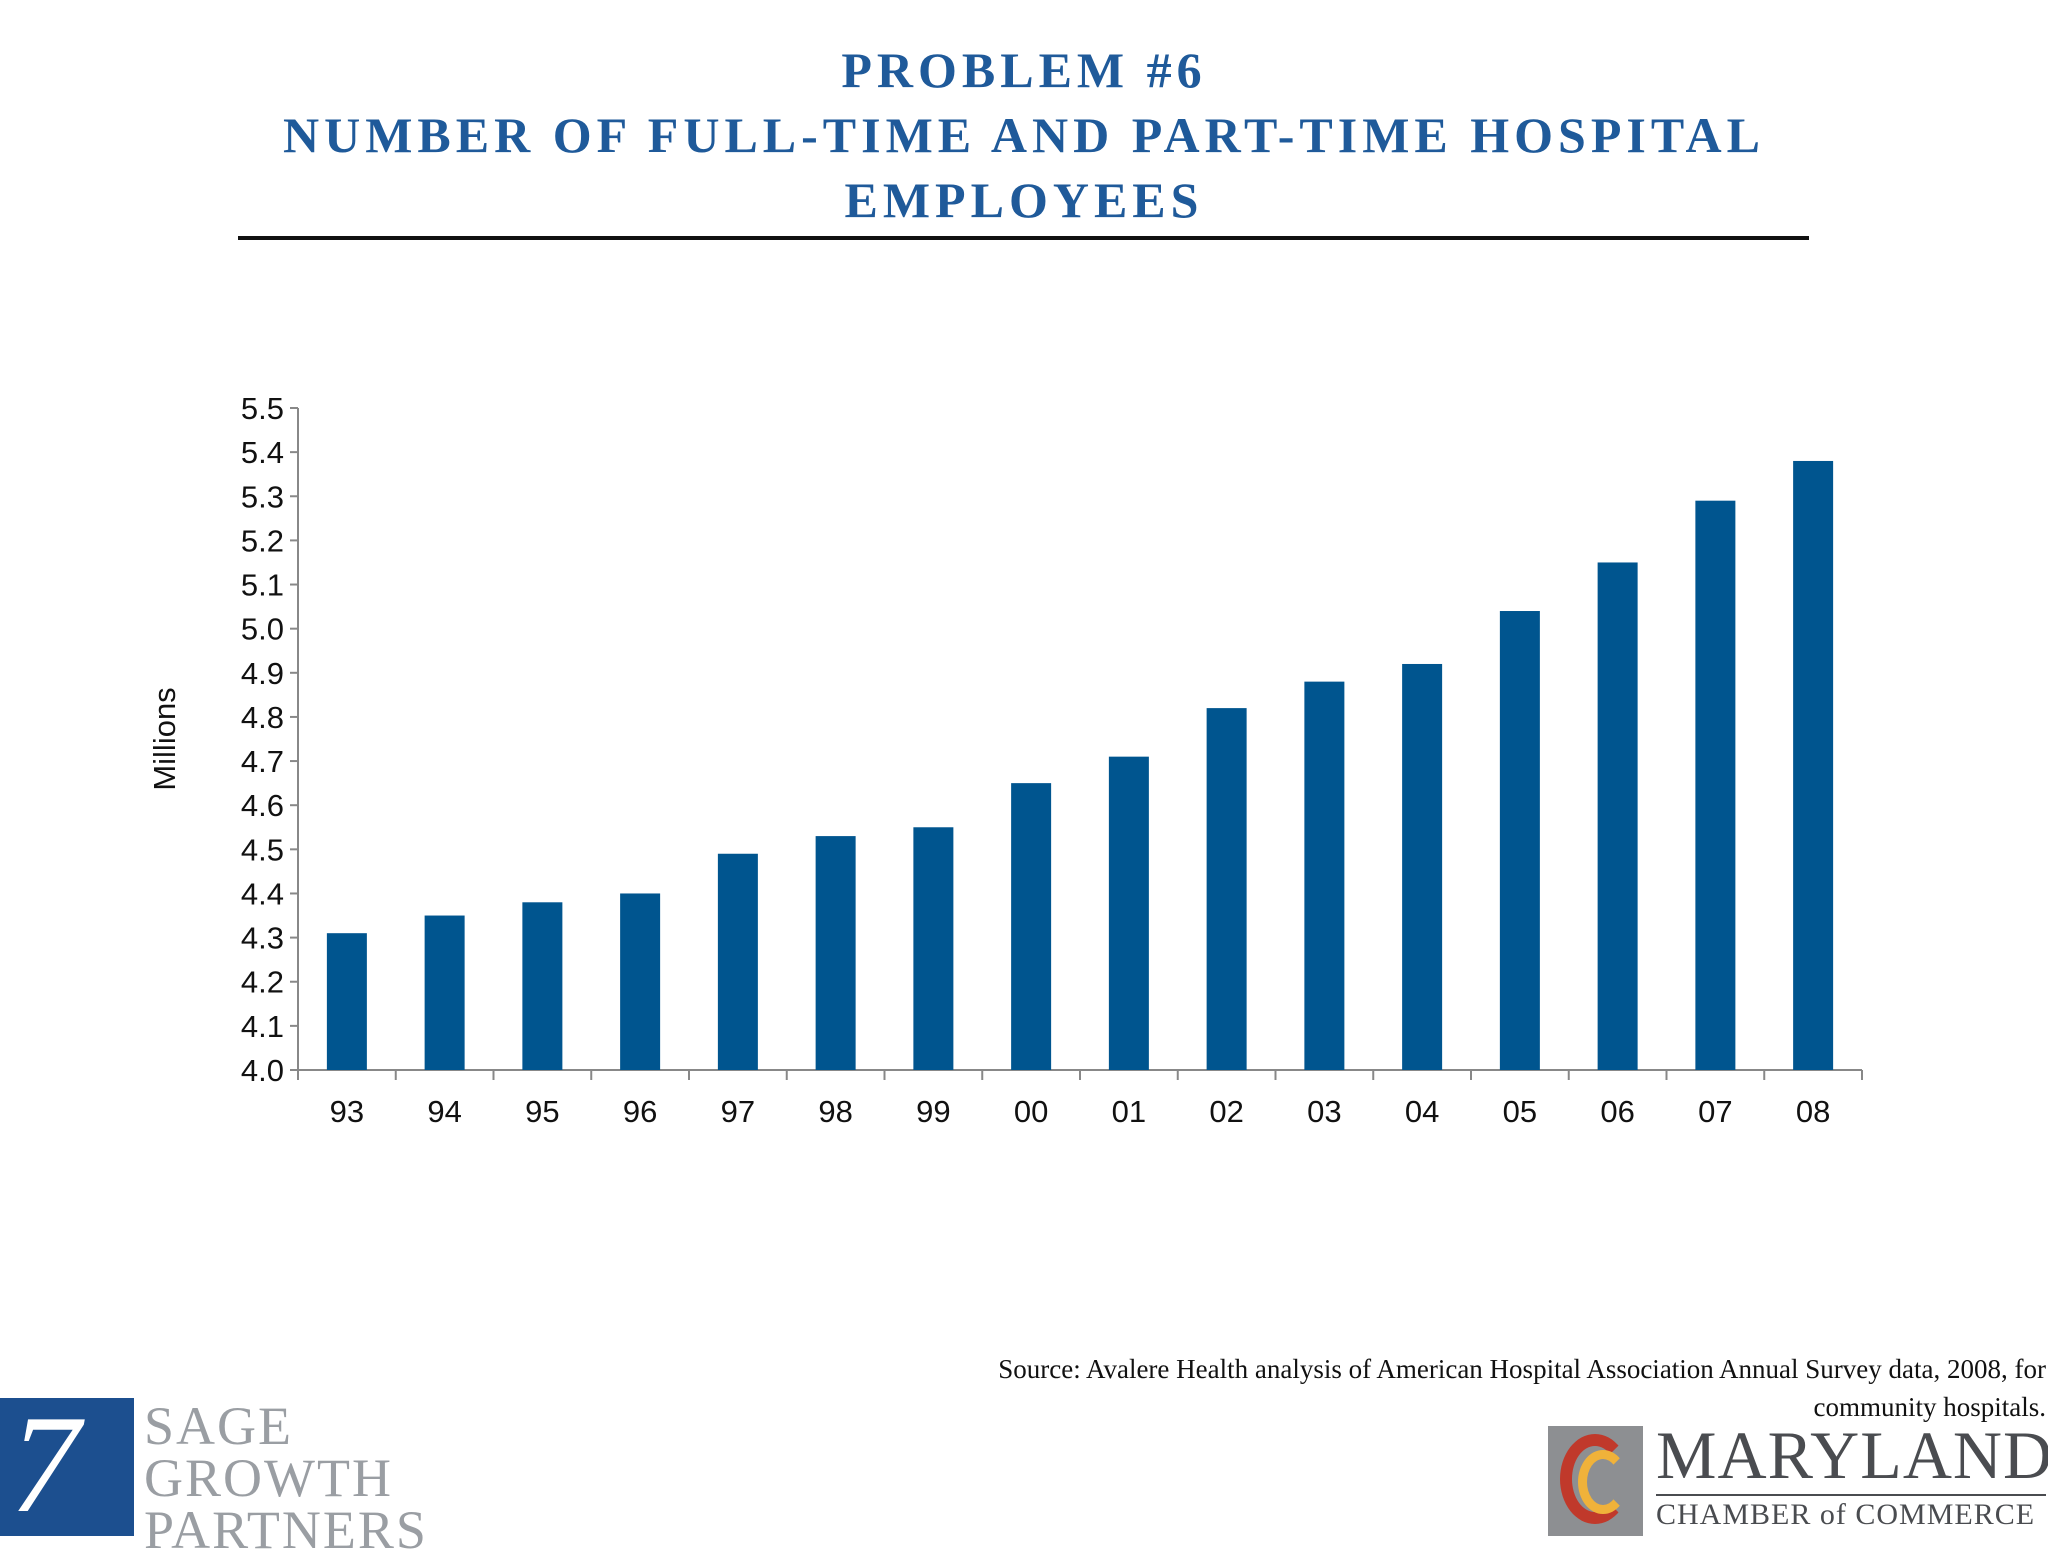 The image size is (2048, 1560). Describe the element at coordinates (347, 1111) in the screenshot. I see `x-tick-label: 93` at that location.